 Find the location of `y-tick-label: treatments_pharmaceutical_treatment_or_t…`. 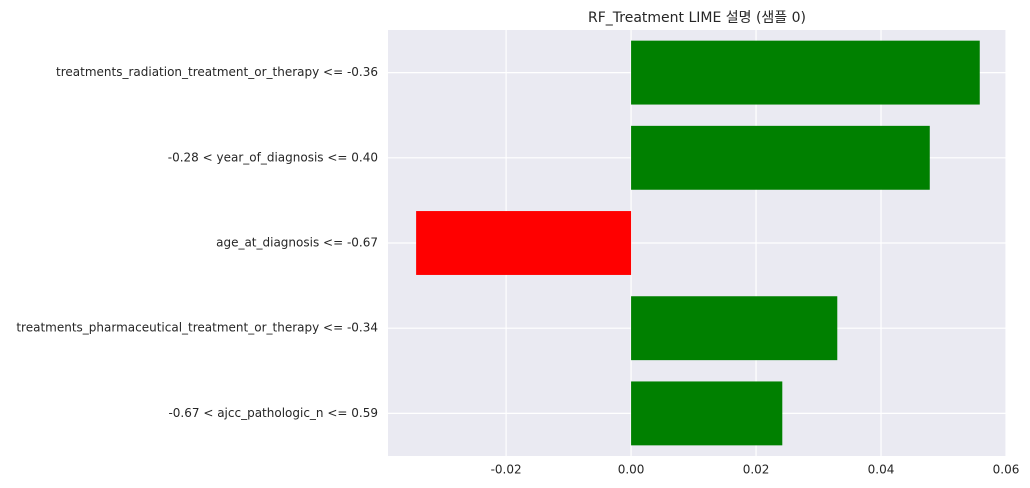

y-tick-label: treatments_pharmaceutical_treatment_or_t… is located at coordinates (197, 328).